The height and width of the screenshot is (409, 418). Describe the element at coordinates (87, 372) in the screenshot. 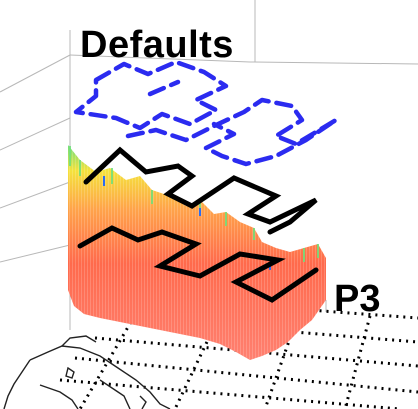

I see `coastline-map-icon` at that location.